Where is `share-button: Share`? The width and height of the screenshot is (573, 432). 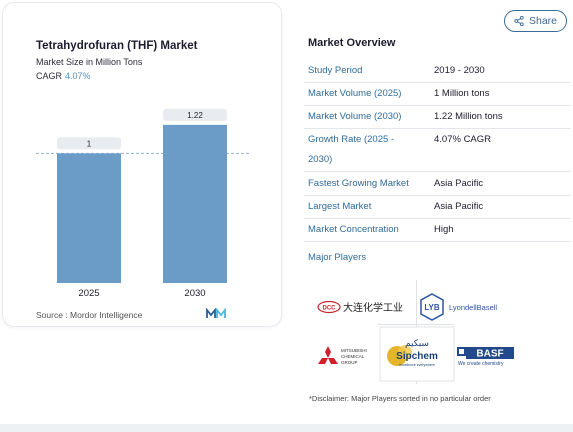
share-button: Share is located at coordinates (535, 21).